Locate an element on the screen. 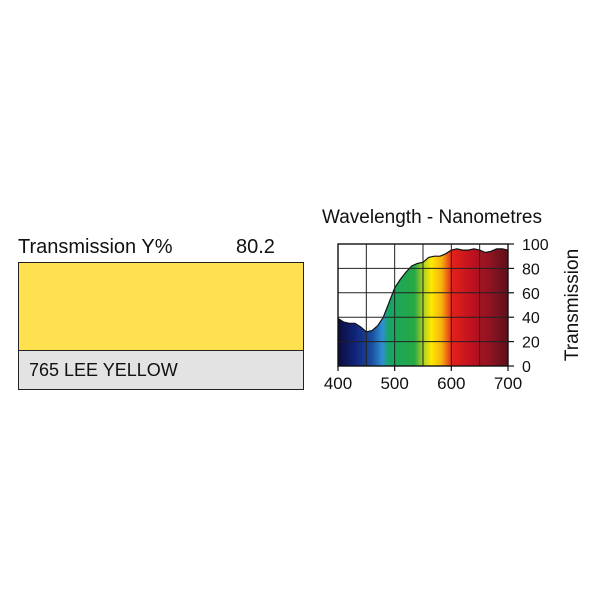 The width and height of the screenshot is (600, 600). y-tick-label: 40 is located at coordinates (531, 318).